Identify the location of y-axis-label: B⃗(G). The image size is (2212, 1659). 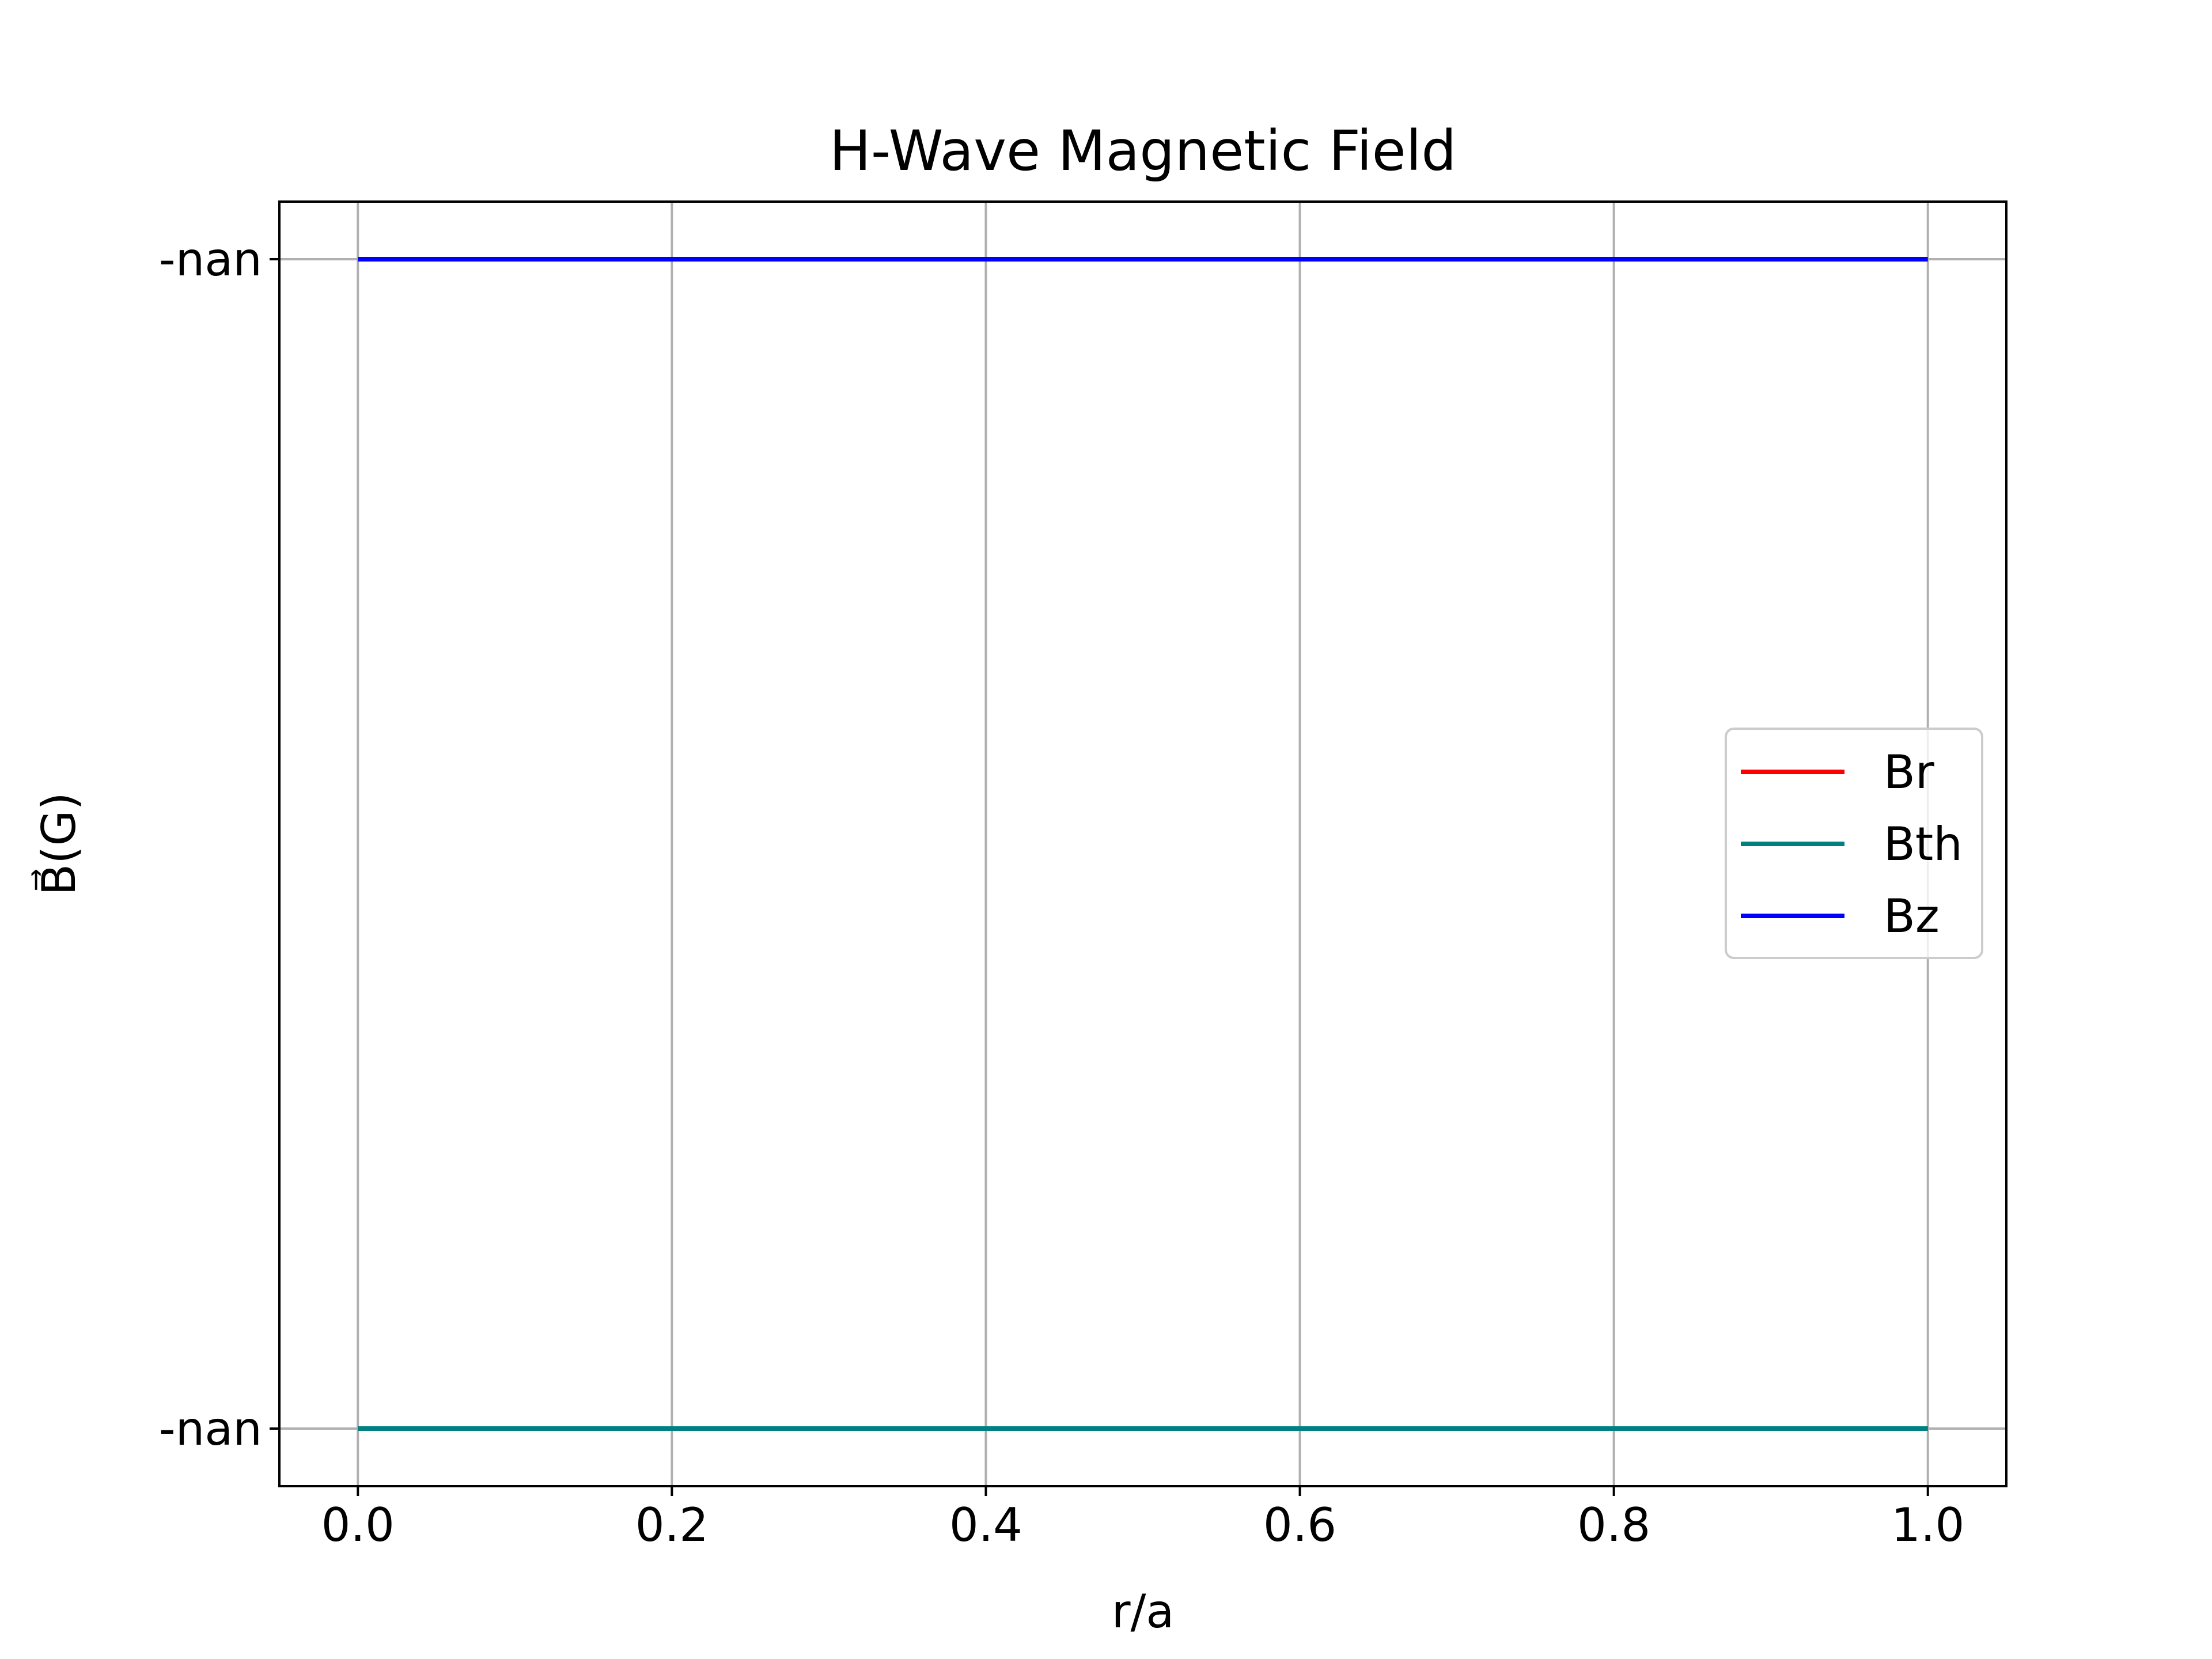
(58, 843).